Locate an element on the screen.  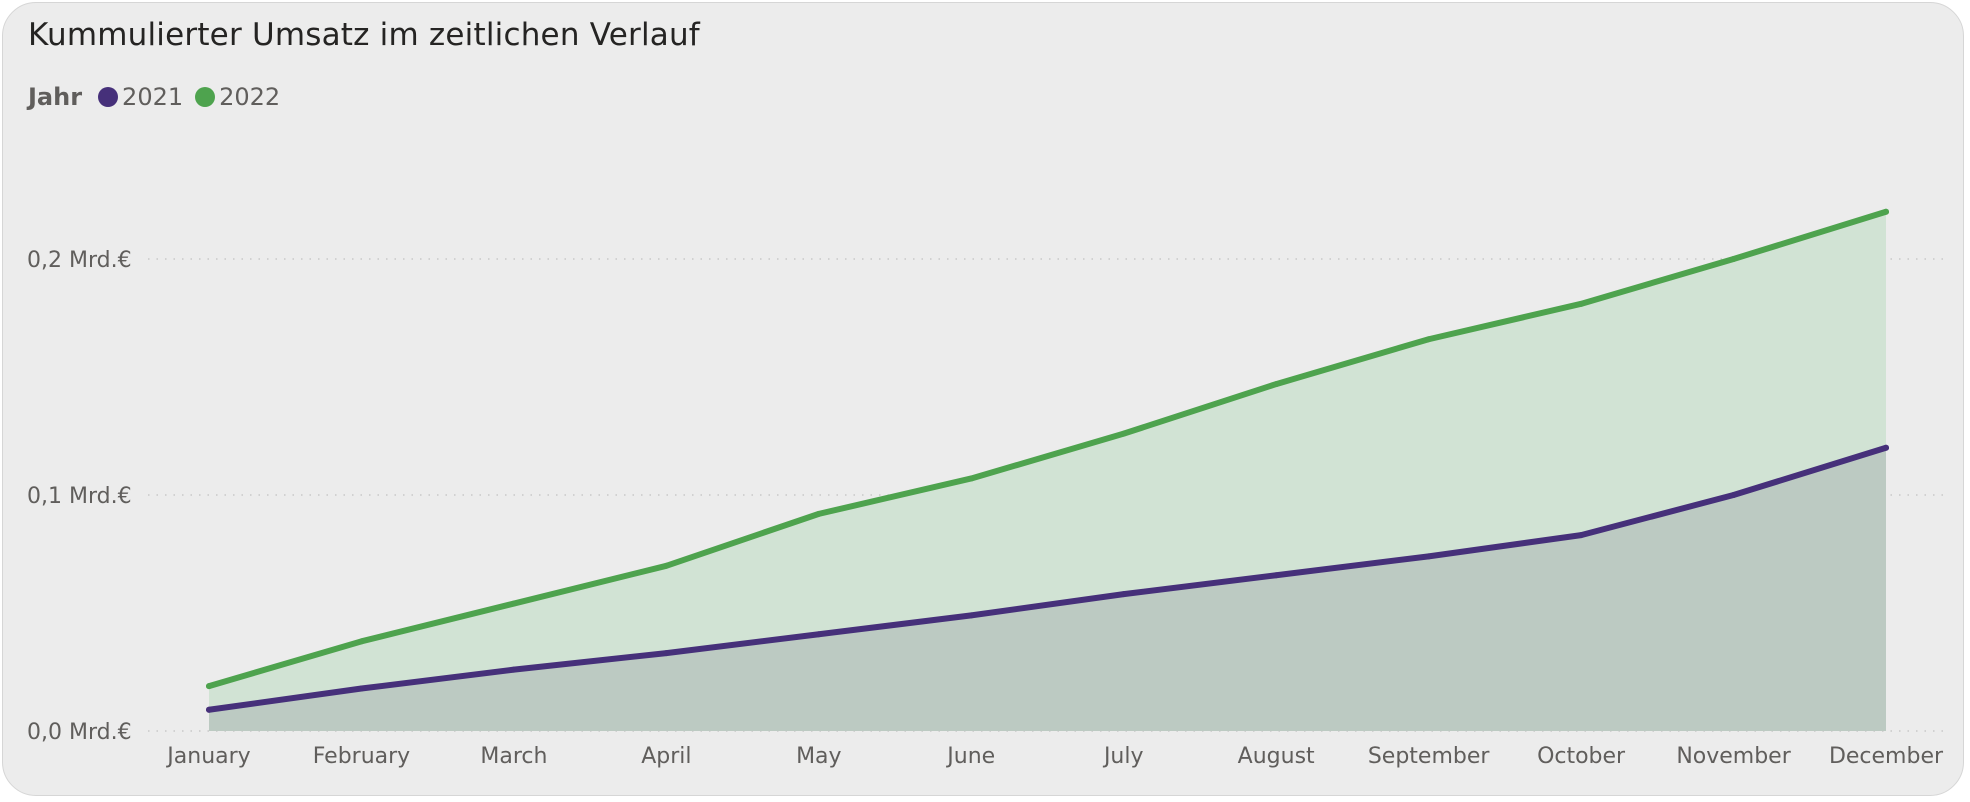
x-tick-label: December is located at coordinates (1886, 756).